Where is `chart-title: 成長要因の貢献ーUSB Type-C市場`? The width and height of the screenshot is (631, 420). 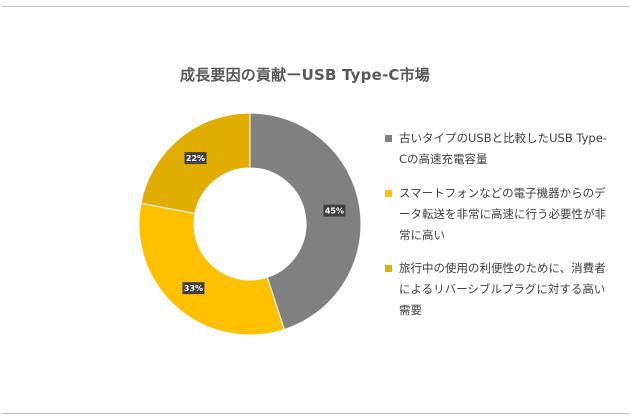 chart-title: 成長要因の貢献ーUSB Type-C市場 is located at coordinates (304, 75).